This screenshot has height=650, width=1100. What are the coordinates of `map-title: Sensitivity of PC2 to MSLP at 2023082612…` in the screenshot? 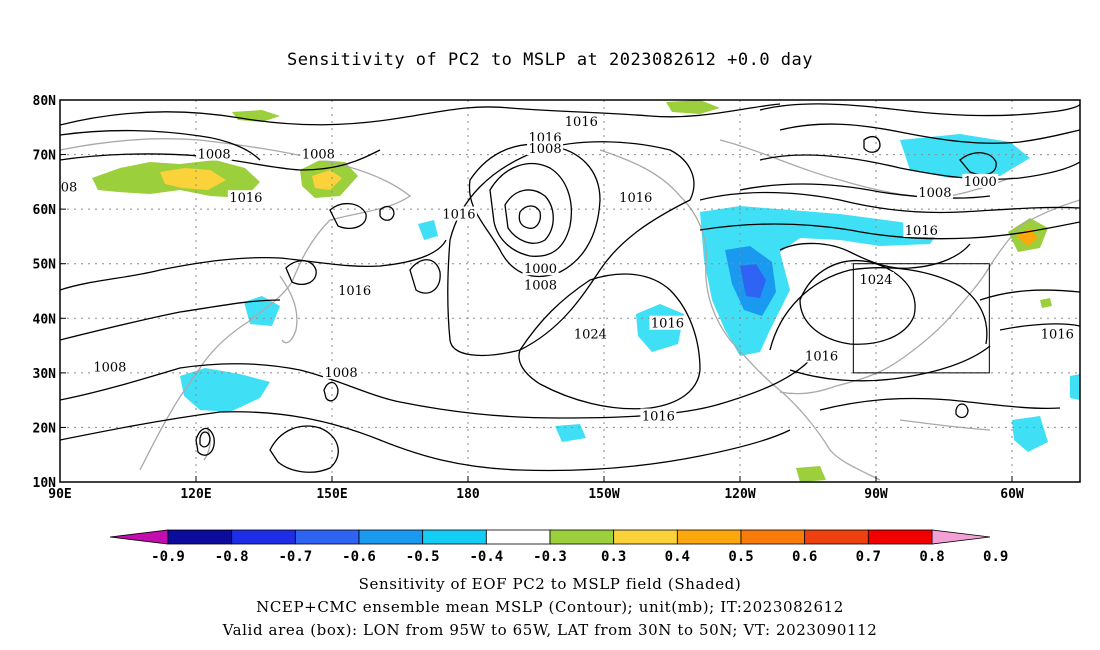 It's located at (549, 60).